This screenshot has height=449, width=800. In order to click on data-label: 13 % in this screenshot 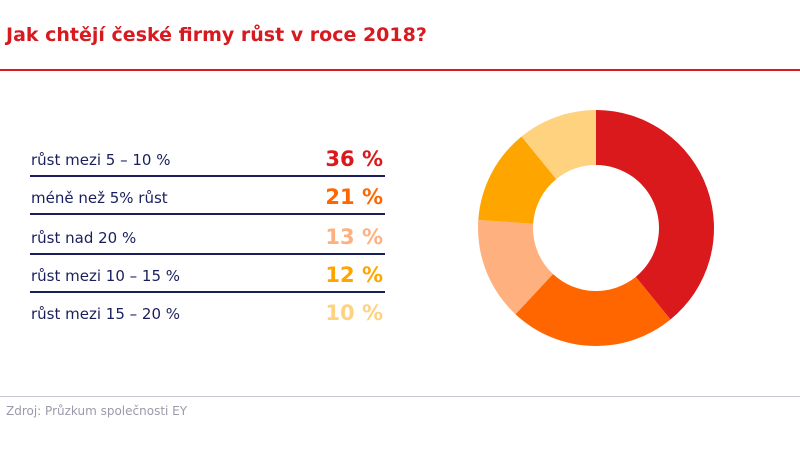, I will do `click(354, 237)`.